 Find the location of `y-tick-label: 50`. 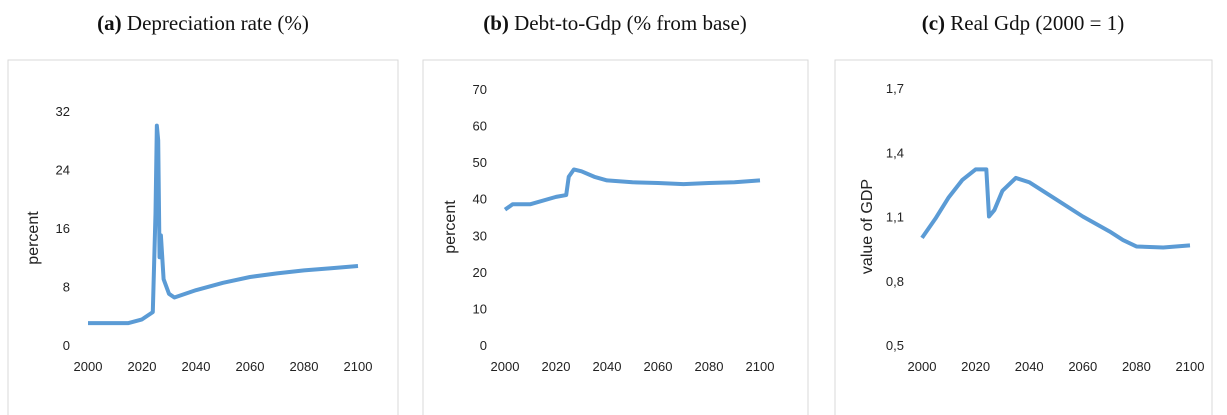

y-tick-label: 50 is located at coordinates (480, 162).